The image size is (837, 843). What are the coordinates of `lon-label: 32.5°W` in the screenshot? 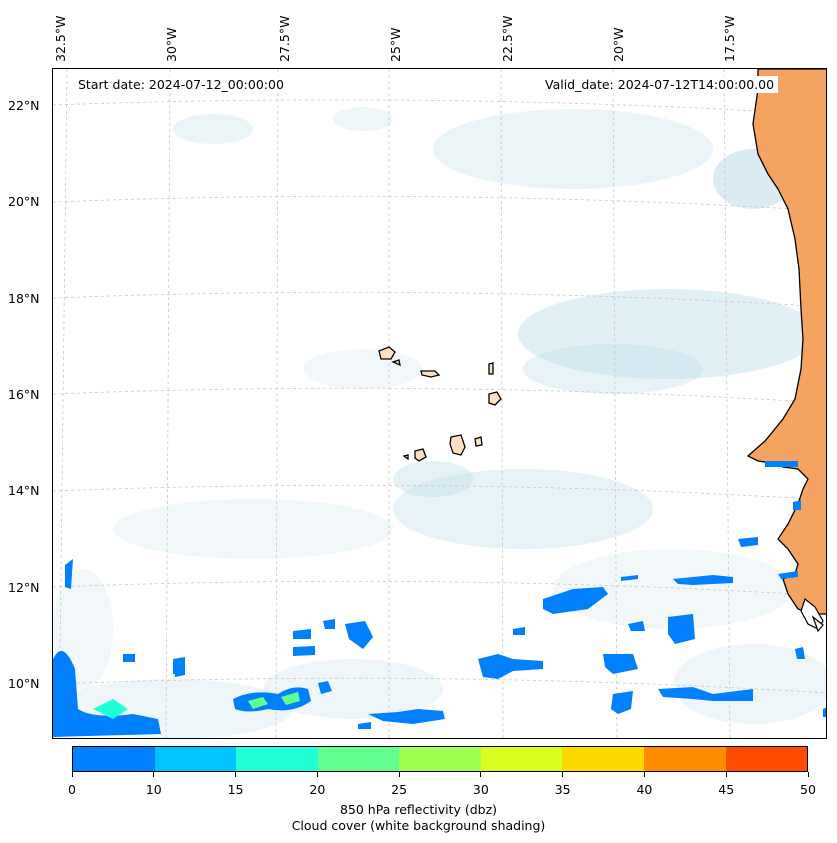 It's located at (60, 38).